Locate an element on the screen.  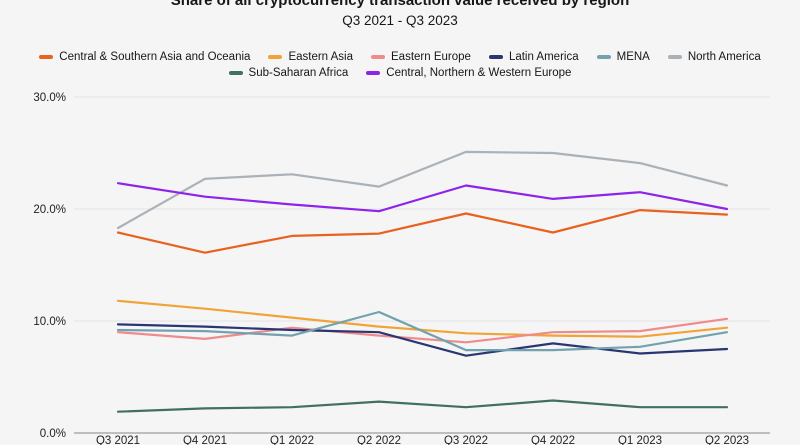
x-tick-label: Q3 2021 is located at coordinates (118, 440).